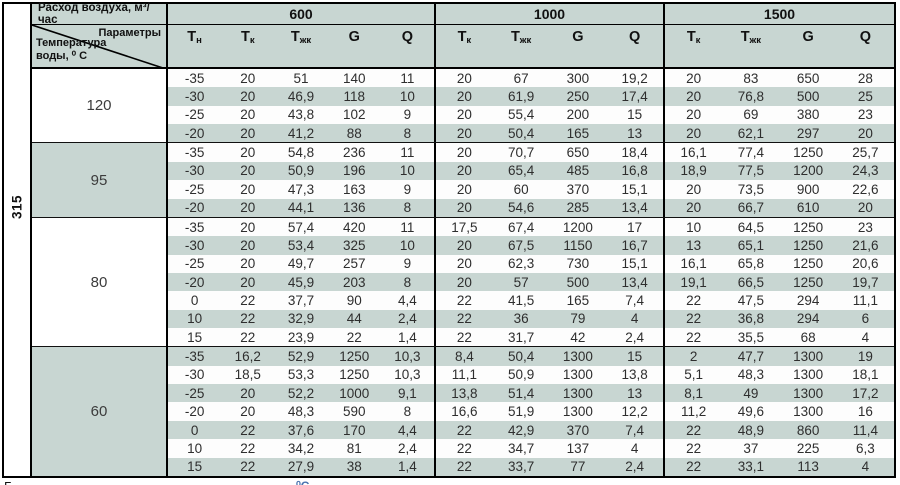 This screenshot has width=900, height=485. Describe the element at coordinates (463, 14) in the screenshot. I see `header-row-airflow: Расход воздуха, м³/час 600 1000 1500` at that location.